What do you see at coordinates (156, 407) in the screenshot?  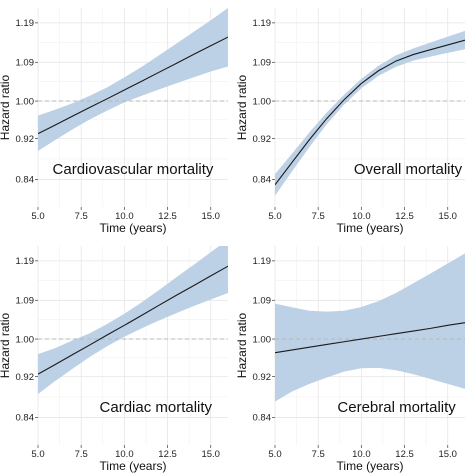 I see `panel-title: Cardiac mortality` at bounding box center [156, 407].